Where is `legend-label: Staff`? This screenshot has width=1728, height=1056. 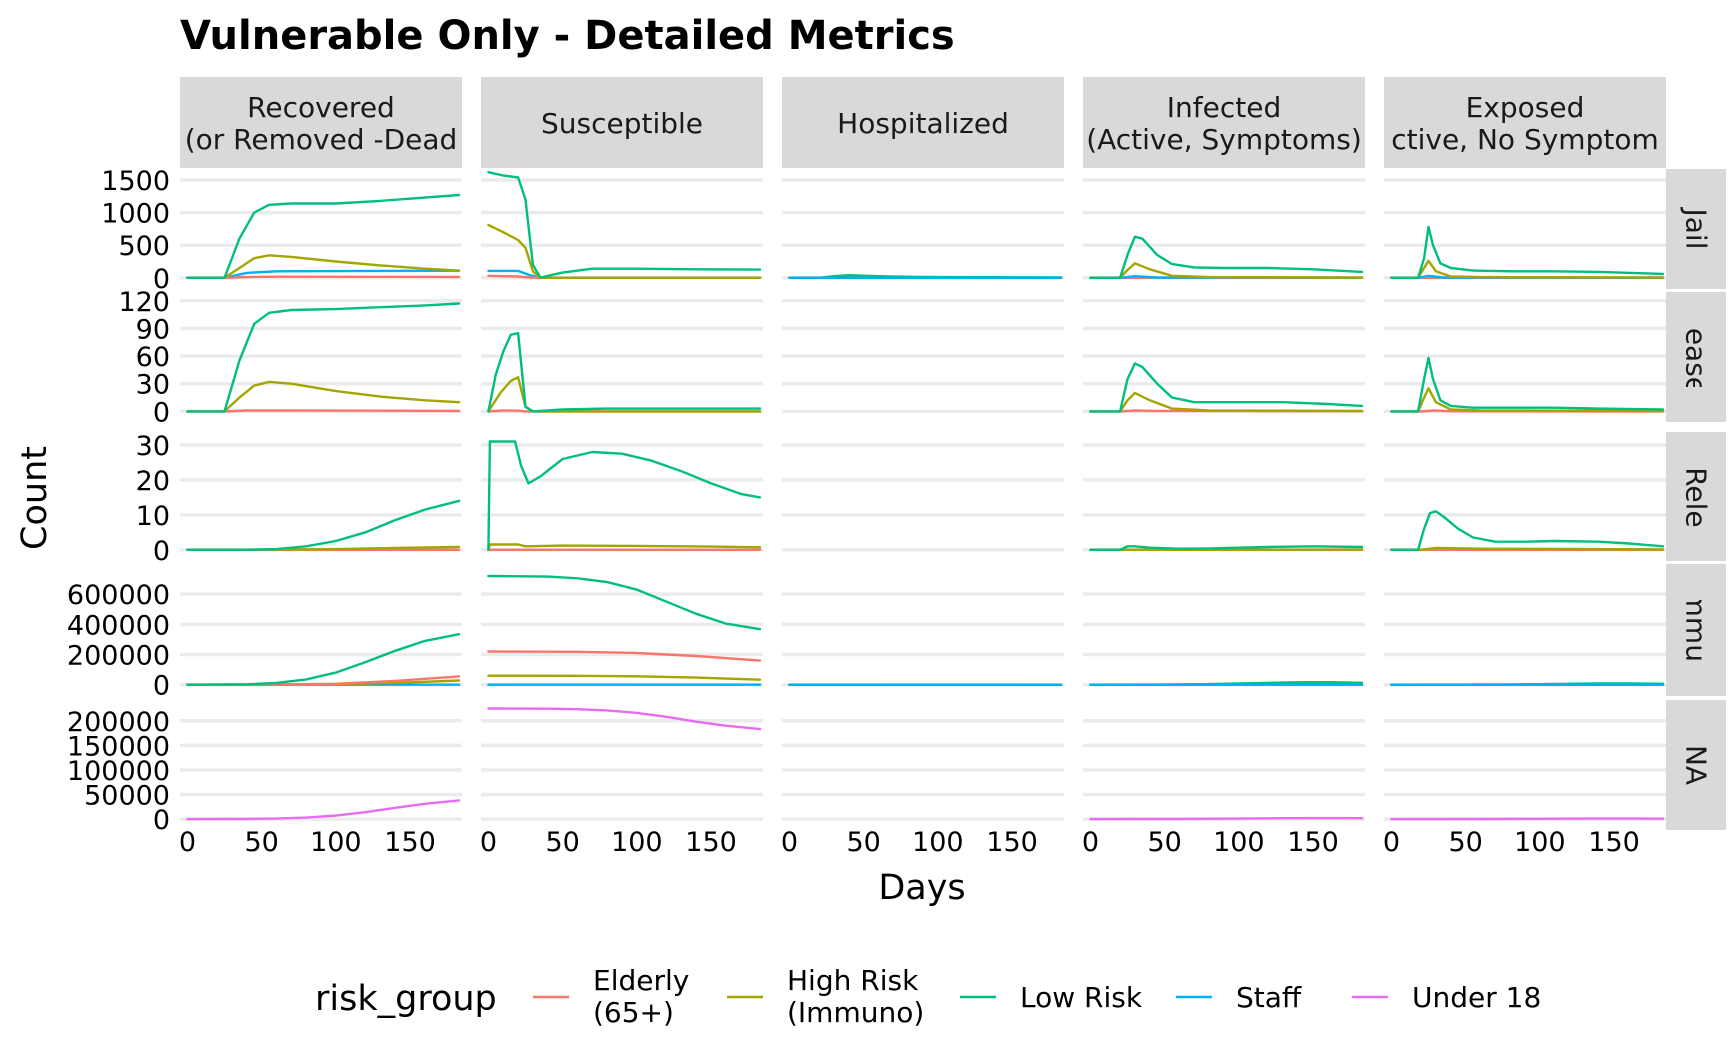 legend-label: Staff is located at coordinates (1269, 997).